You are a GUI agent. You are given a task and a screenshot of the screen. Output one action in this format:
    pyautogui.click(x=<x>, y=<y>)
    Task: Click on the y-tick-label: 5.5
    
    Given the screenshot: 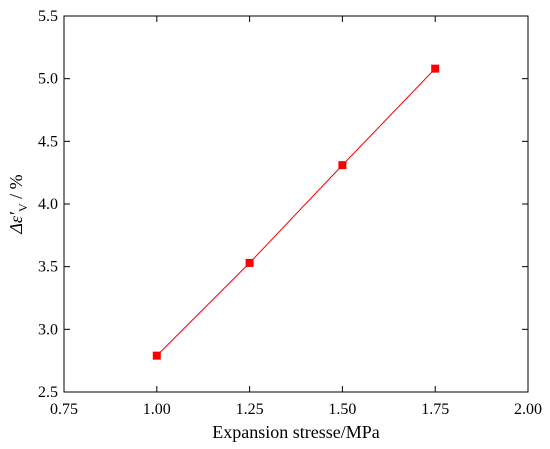 What is the action you would take?
    pyautogui.click(x=48, y=16)
    